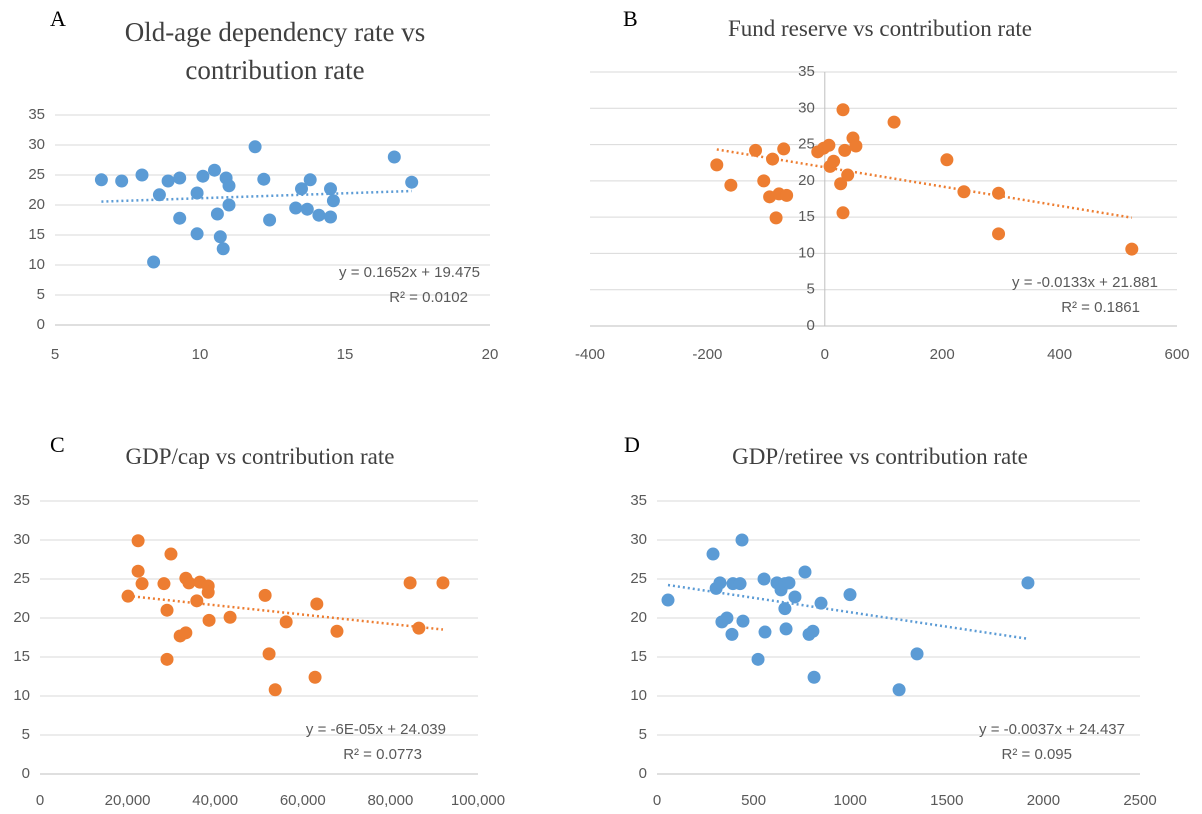  What do you see at coordinates (200, 354) in the screenshot?
I see `x-tick-label: 10` at bounding box center [200, 354].